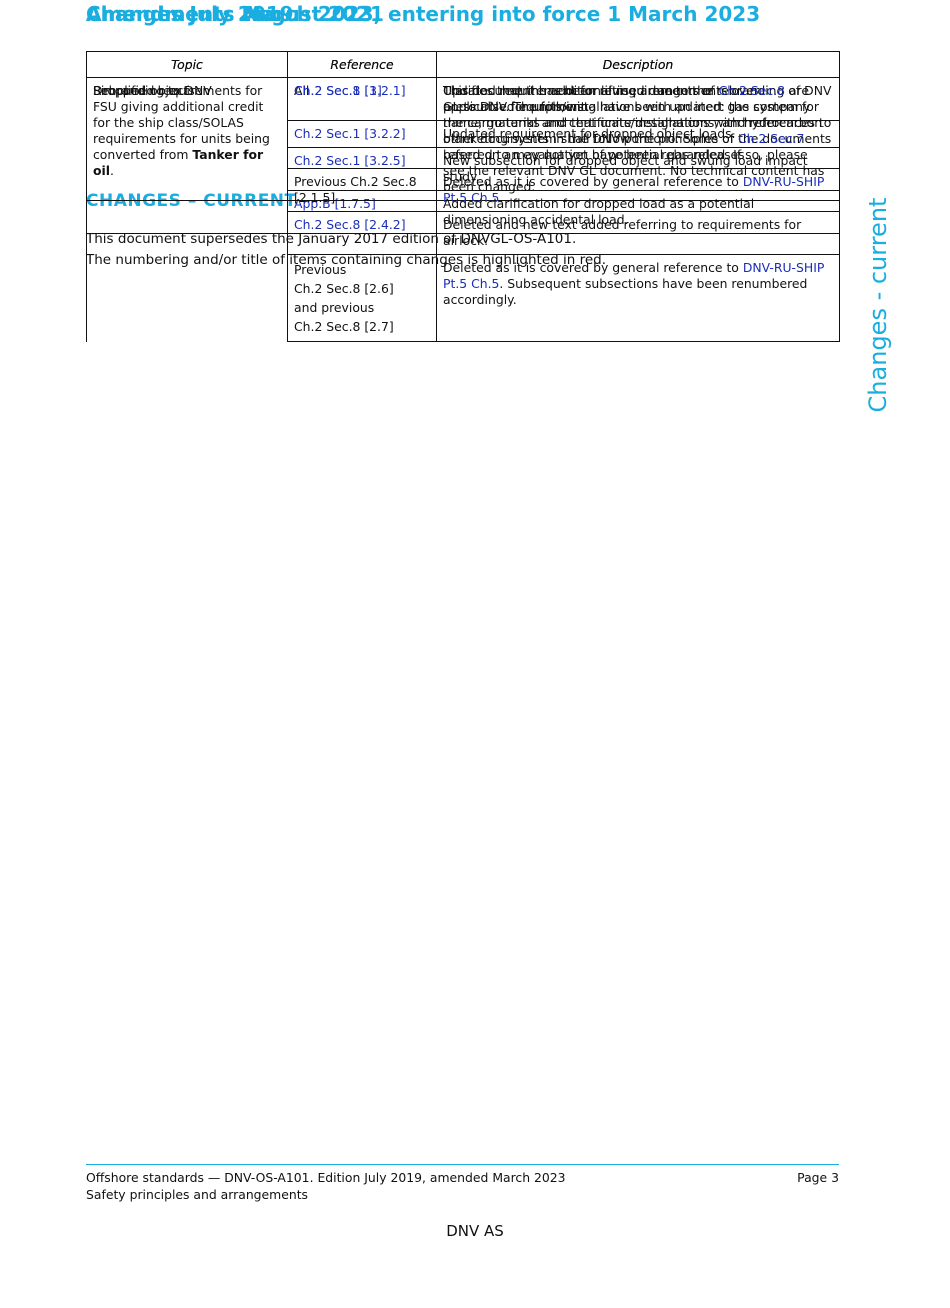 This screenshot has height=1308, width=950. What do you see at coordinates (344, 326) in the screenshot?
I see `text: Ch.2 Sec.8 [2.7]` at bounding box center [344, 326].